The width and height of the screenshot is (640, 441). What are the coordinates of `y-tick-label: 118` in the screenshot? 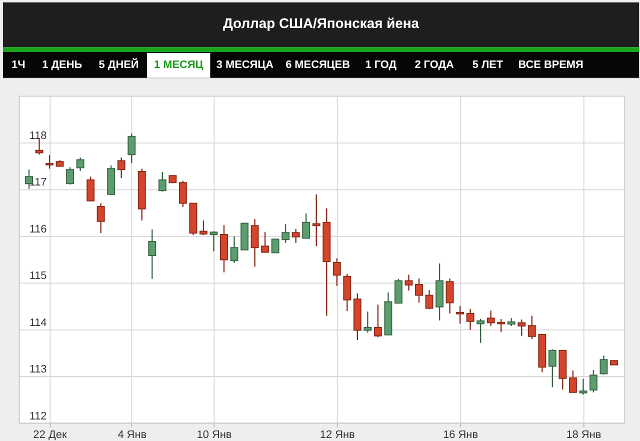 It's located at (38, 136).